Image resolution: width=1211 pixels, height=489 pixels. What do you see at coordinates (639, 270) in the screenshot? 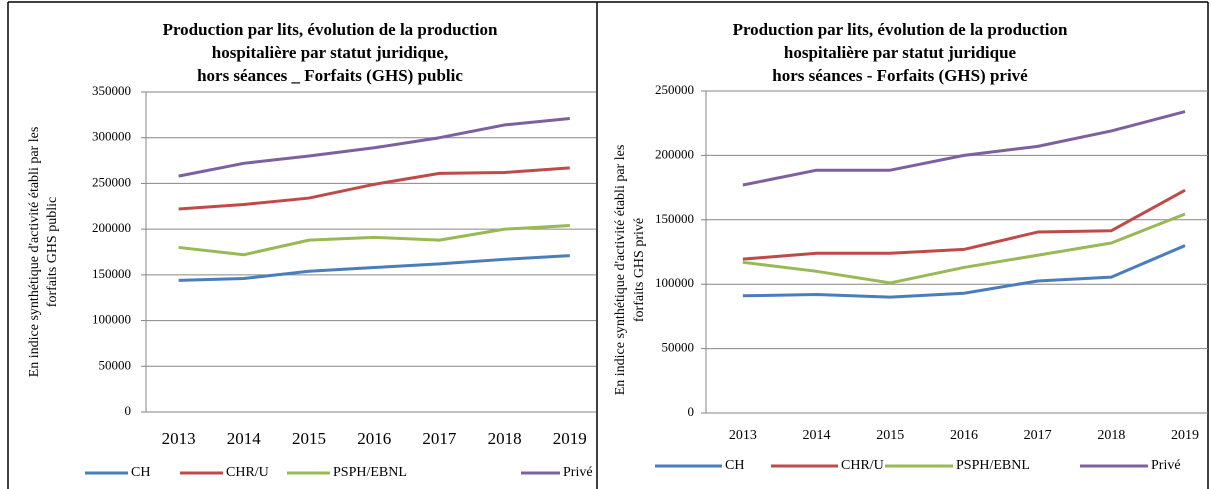
I see `y-axis-label: forfaits GHS privé` at bounding box center [639, 270].